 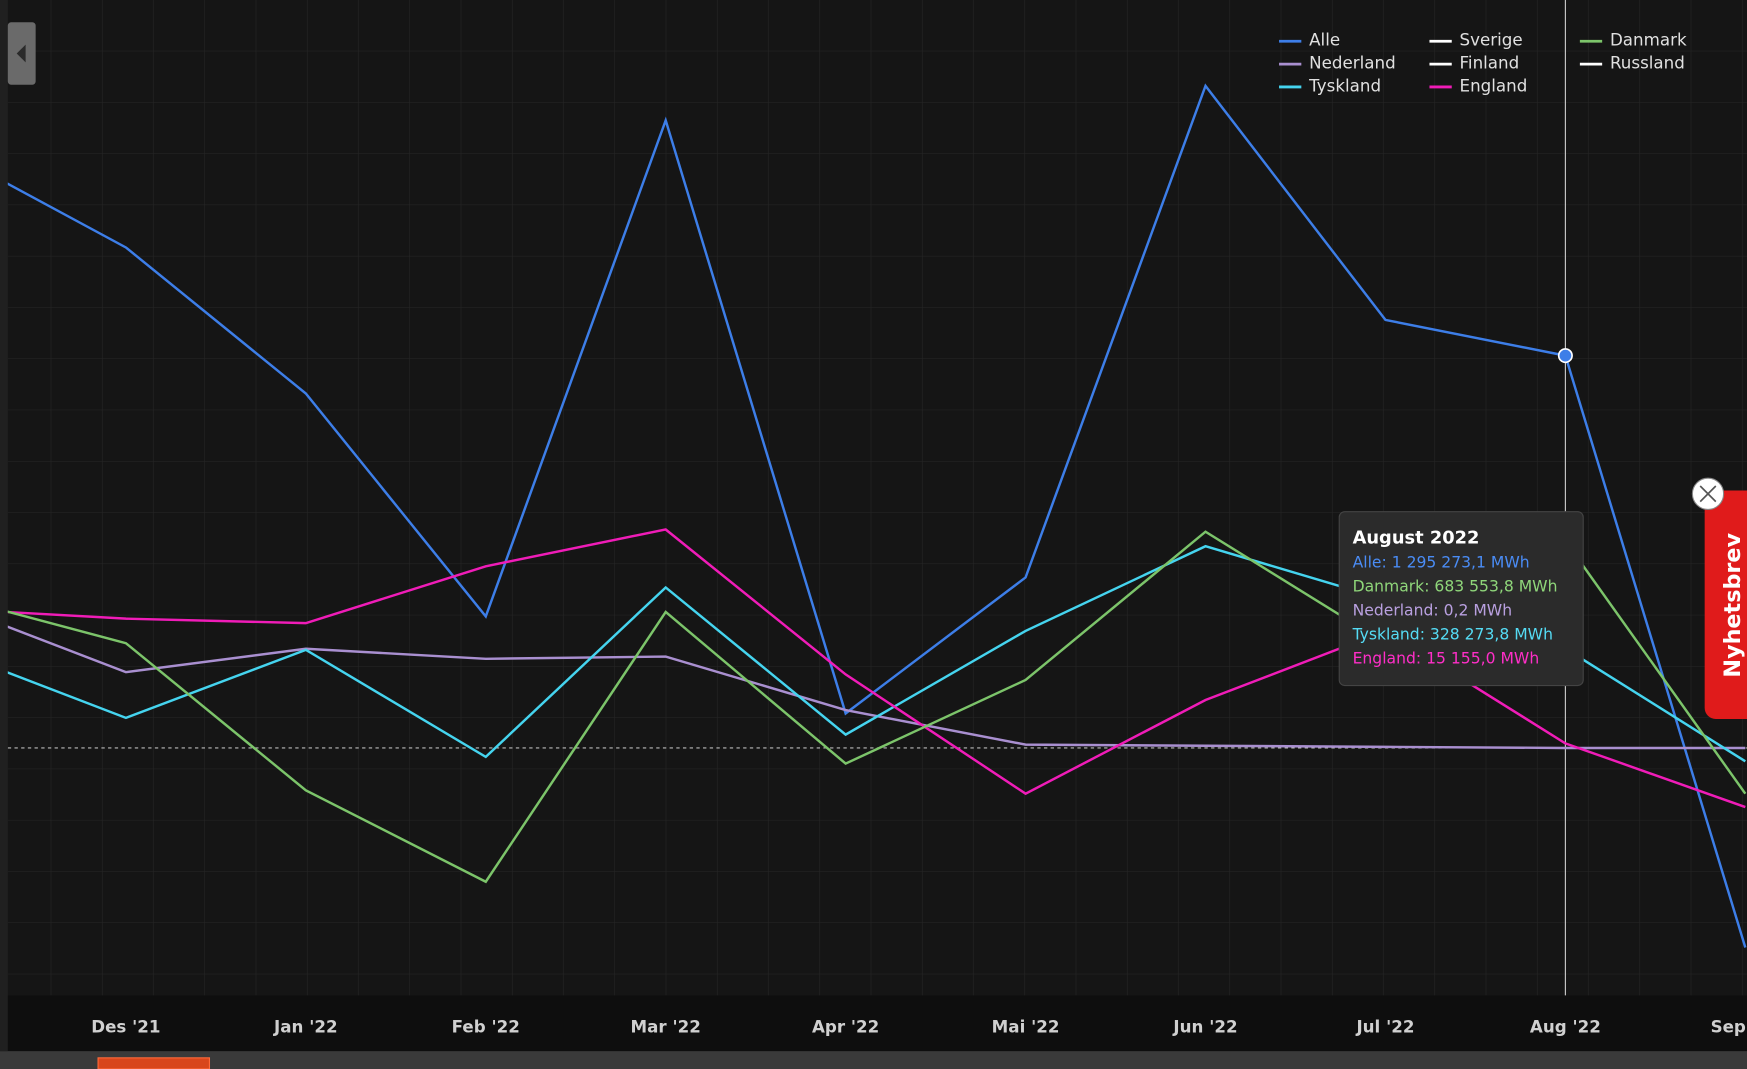 I want to click on side-tab: Nyhetsbrev, so click(x=1719, y=598).